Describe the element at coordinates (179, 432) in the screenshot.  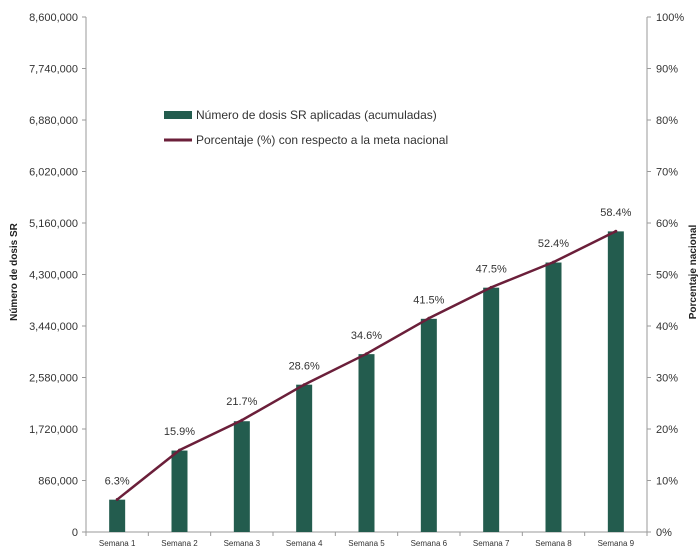
I see `data-label: 15.9%` at that location.